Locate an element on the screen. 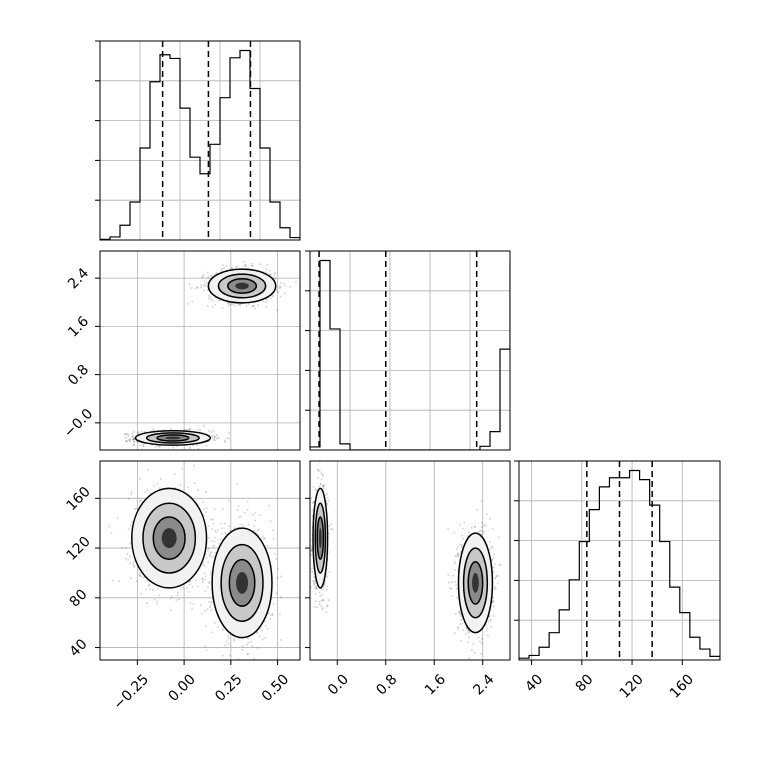 This screenshot has height=760, width=760. y-tick-label: 40 is located at coordinates (79, 648).